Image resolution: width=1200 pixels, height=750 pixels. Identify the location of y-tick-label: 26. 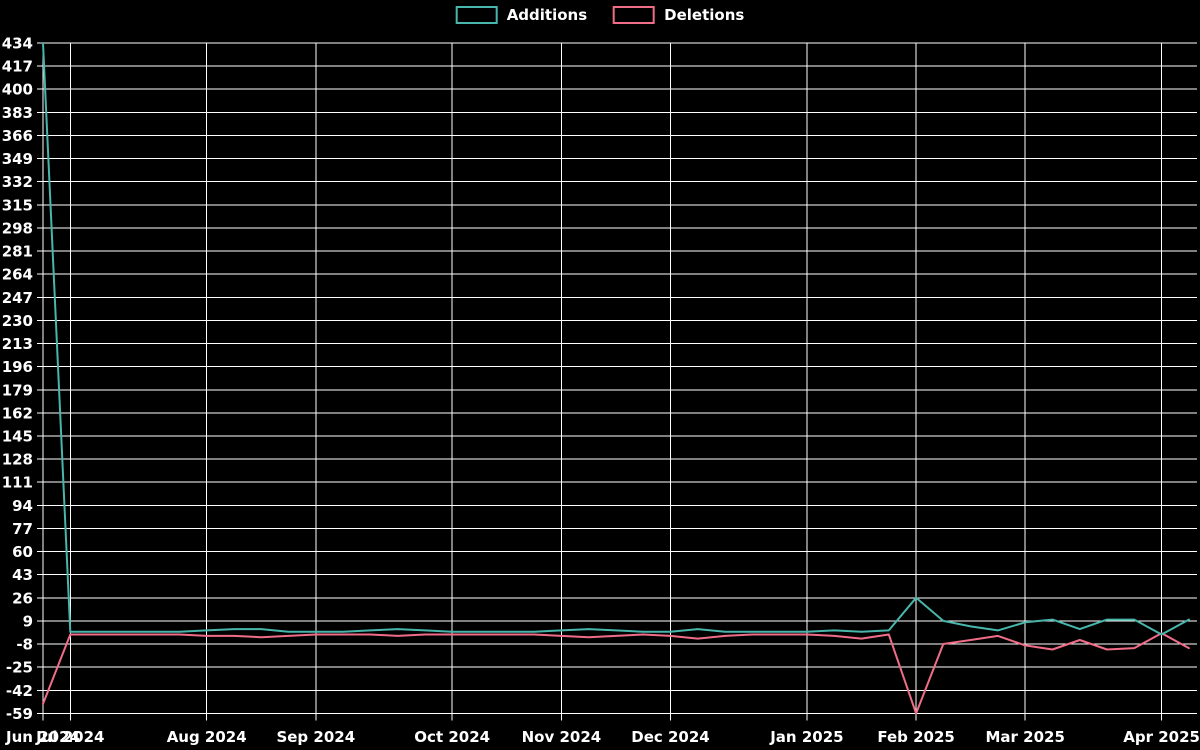
(22, 598).